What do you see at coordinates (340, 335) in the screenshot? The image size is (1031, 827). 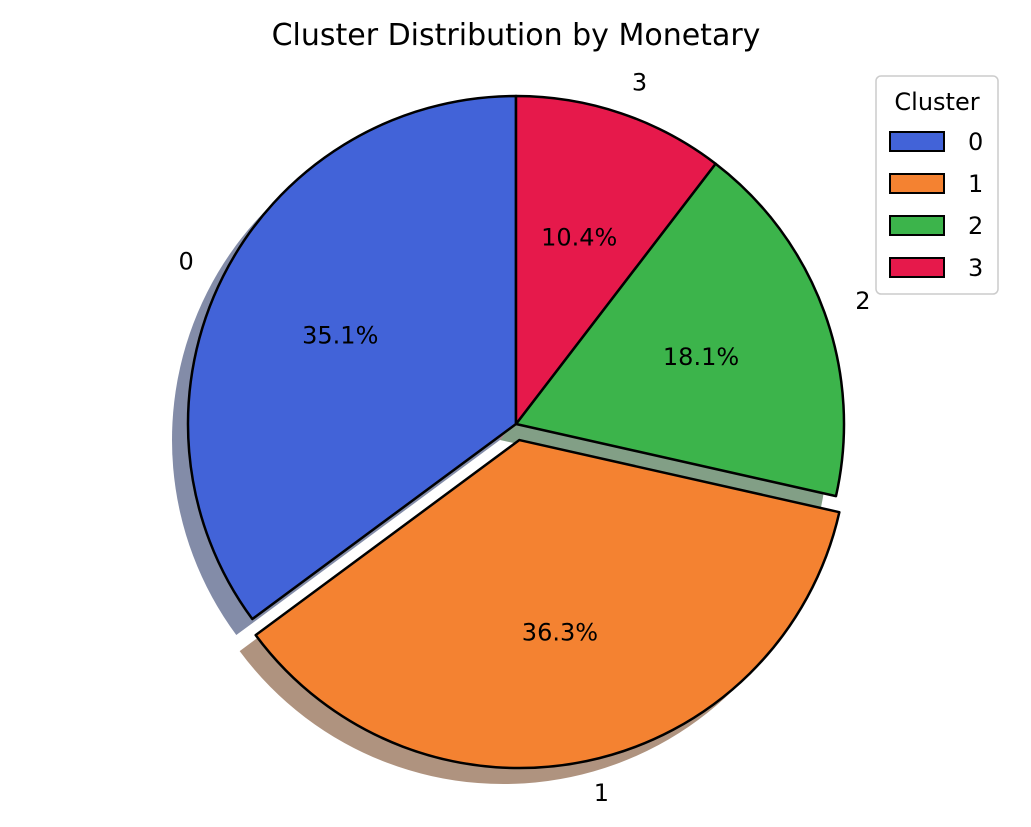 I see `percent-label-0: 35.1%` at bounding box center [340, 335].